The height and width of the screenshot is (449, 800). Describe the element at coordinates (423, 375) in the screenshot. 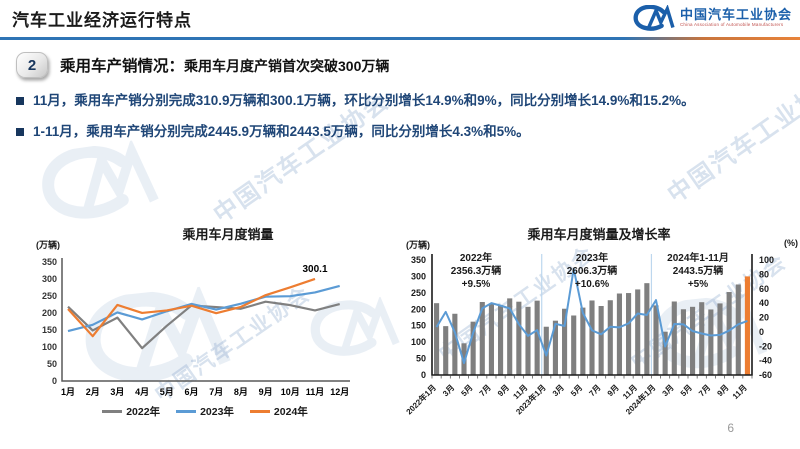

I see `left-y-tick-label: 0` at that location.